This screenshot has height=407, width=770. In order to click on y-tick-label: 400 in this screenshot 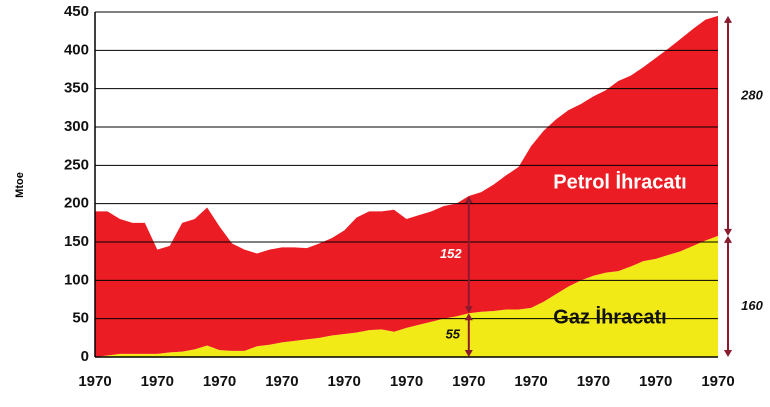, I will do `click(76, 49)`.